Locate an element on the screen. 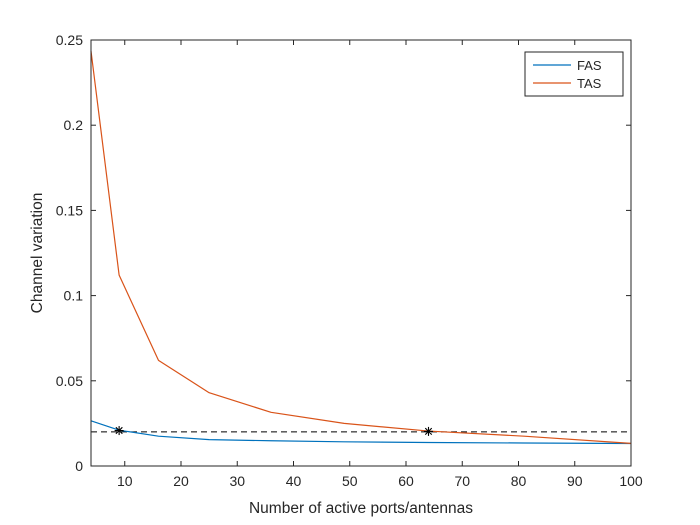  x-tick-label: 70 is located at coordinates (462, 481).